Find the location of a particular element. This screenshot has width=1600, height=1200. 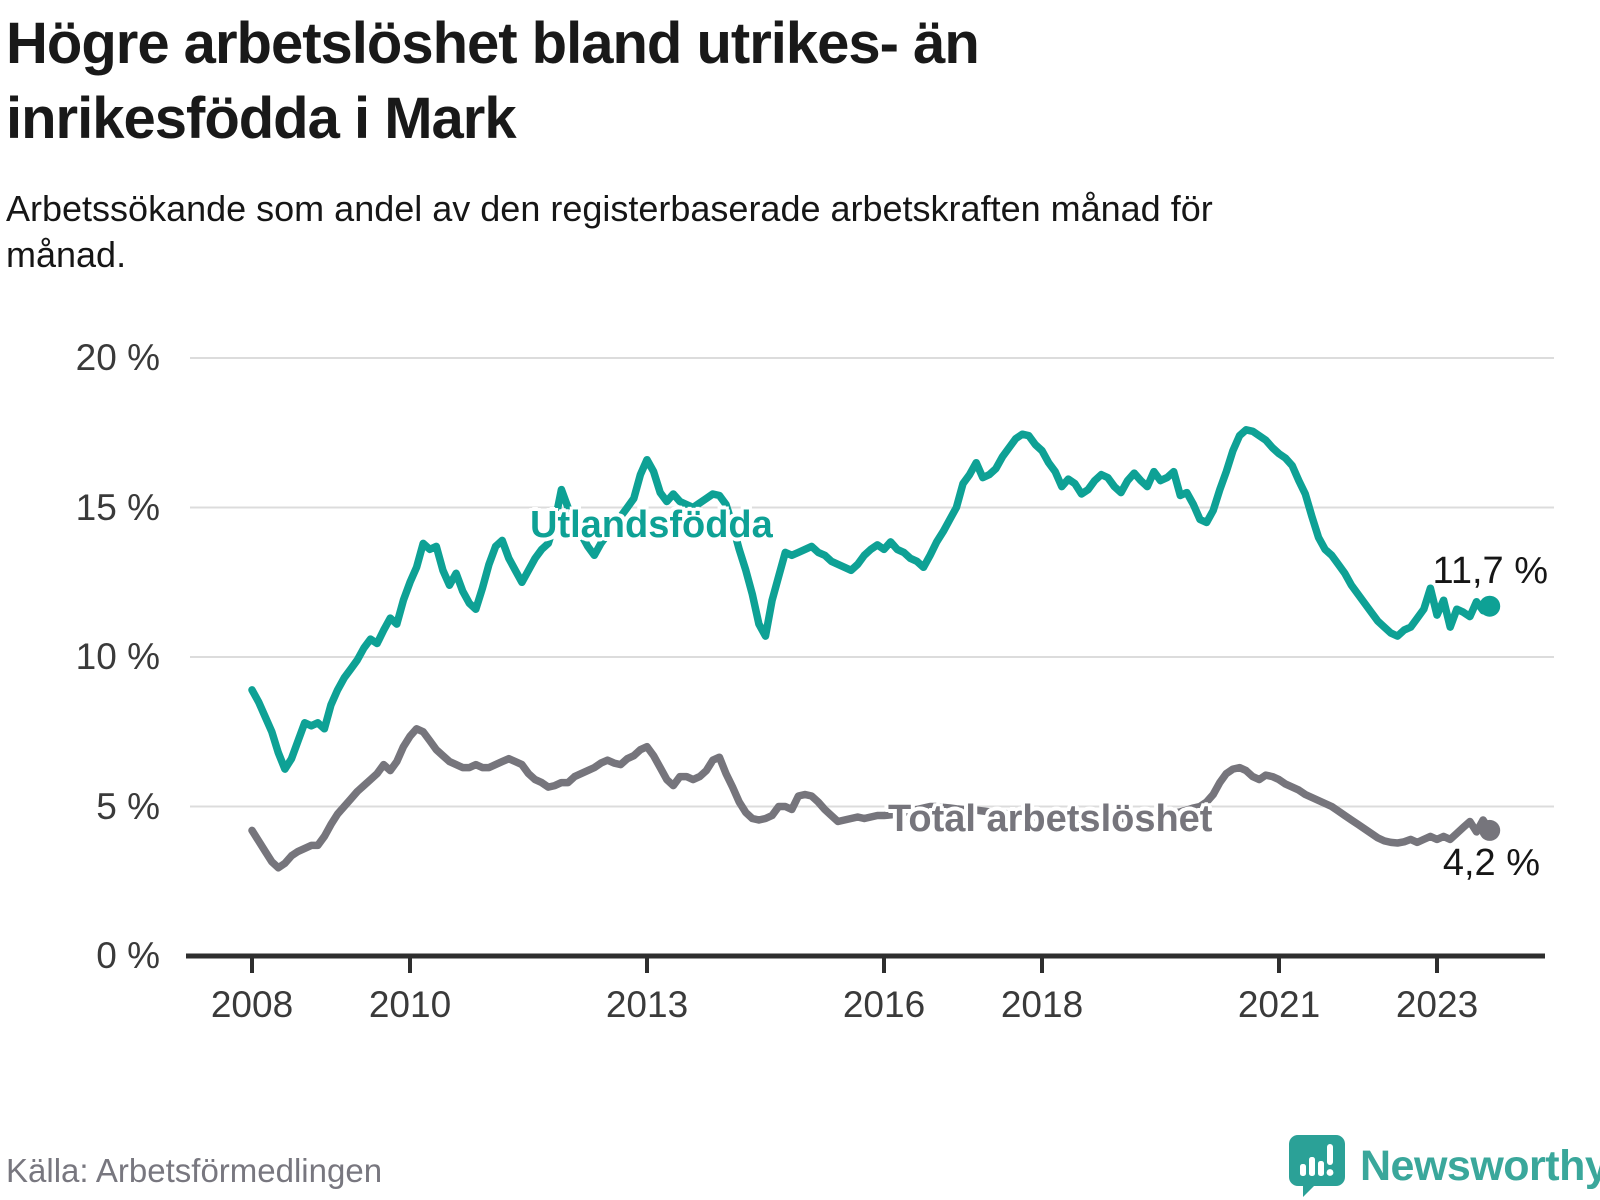

y-tick-label: 0 % is located at coordinates (128, 955).